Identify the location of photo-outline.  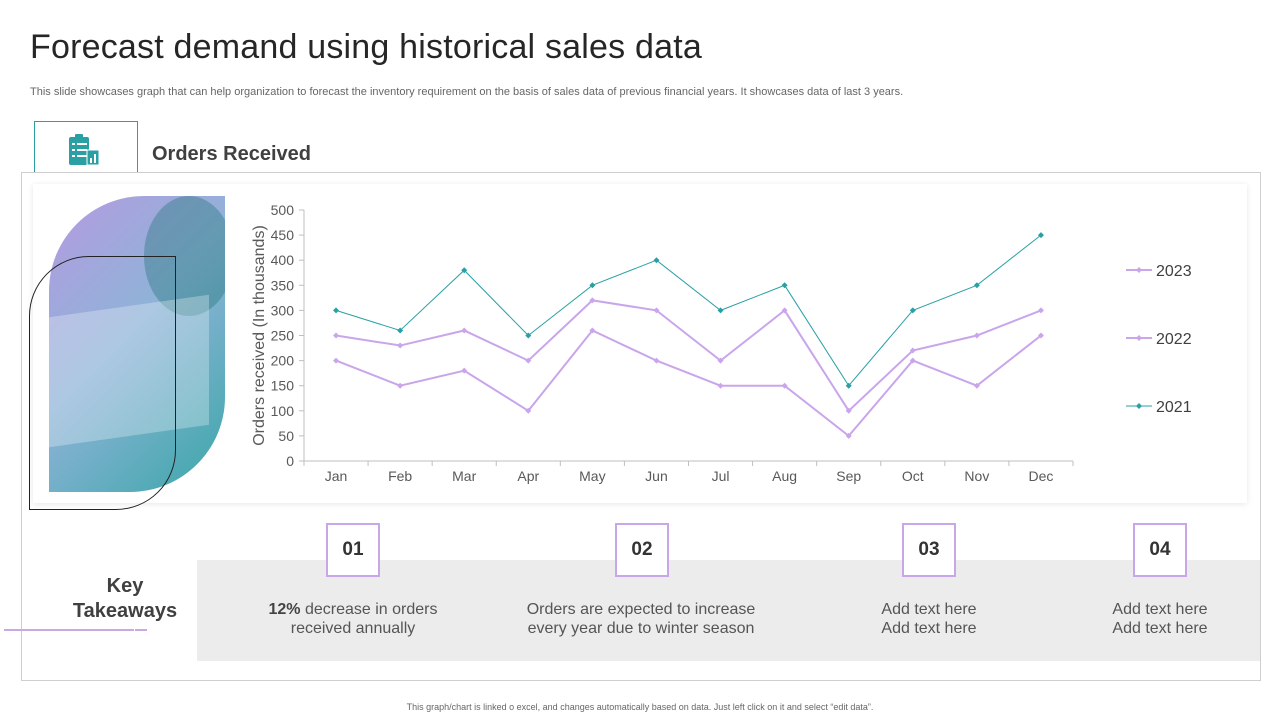
(102, 383).